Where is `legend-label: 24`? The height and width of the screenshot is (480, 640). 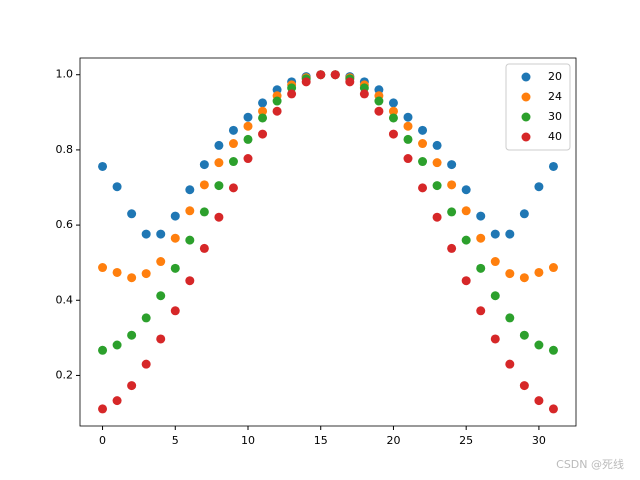 legend-label: 24 is located at coordinates (555, 96).